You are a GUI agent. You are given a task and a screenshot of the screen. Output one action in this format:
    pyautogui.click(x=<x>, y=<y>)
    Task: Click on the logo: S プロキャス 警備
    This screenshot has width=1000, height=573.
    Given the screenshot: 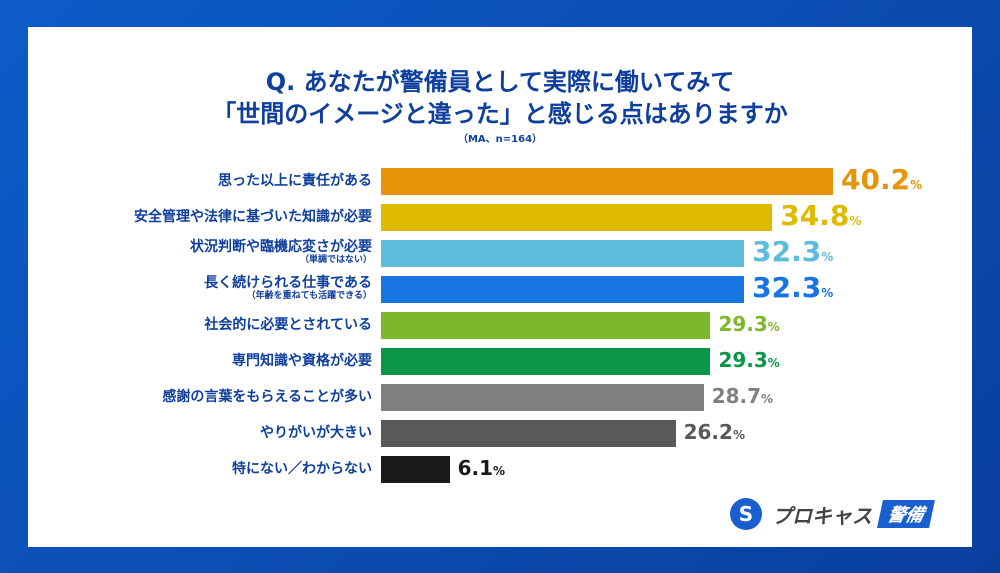 What is the action you would take?
    pyautogui.click(x=831, y=514)
    